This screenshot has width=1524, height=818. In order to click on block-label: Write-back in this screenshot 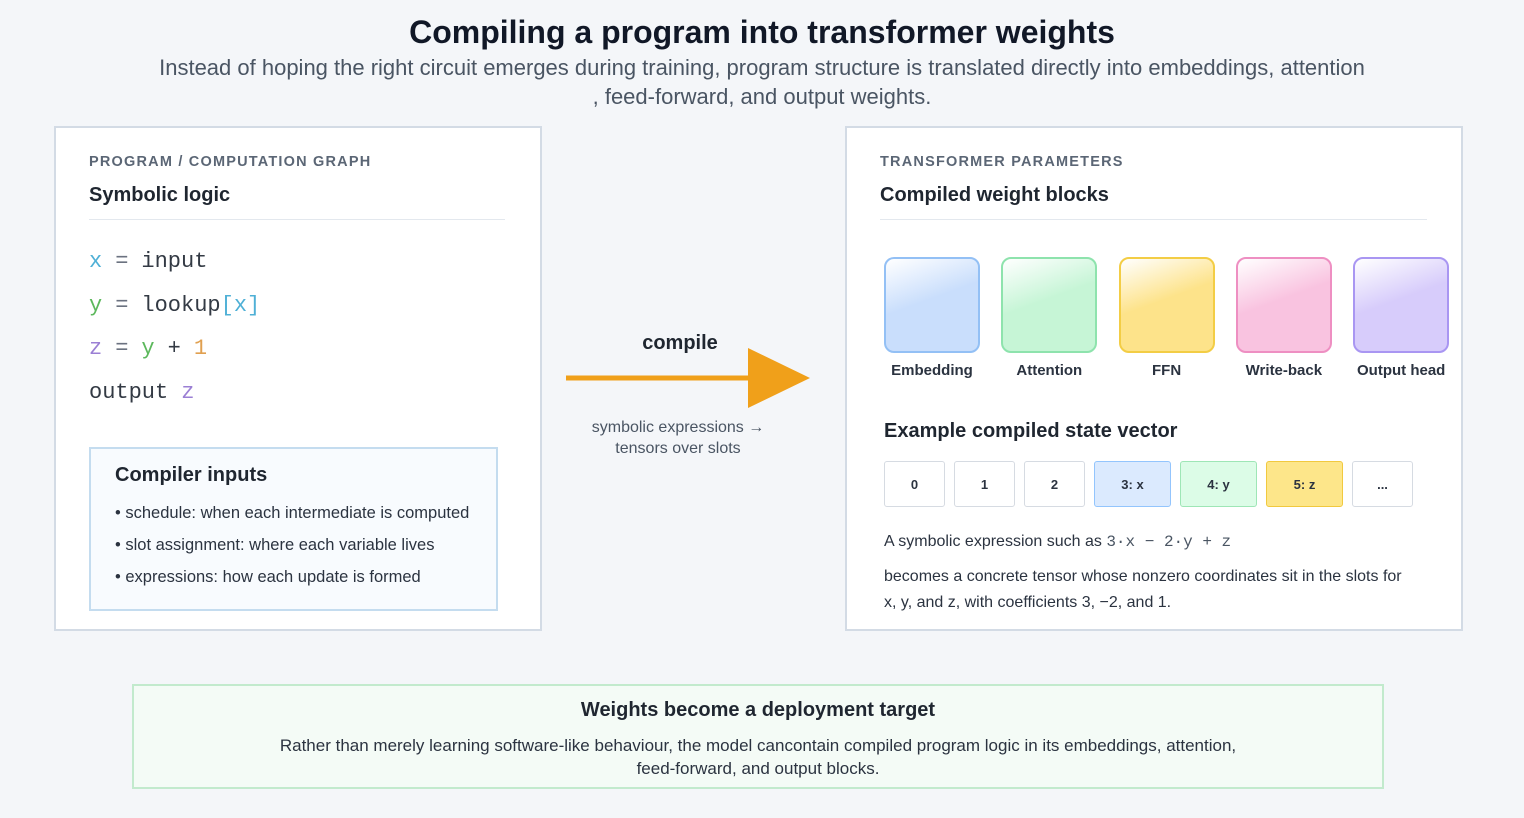, I will do `click(1284, 370)`.